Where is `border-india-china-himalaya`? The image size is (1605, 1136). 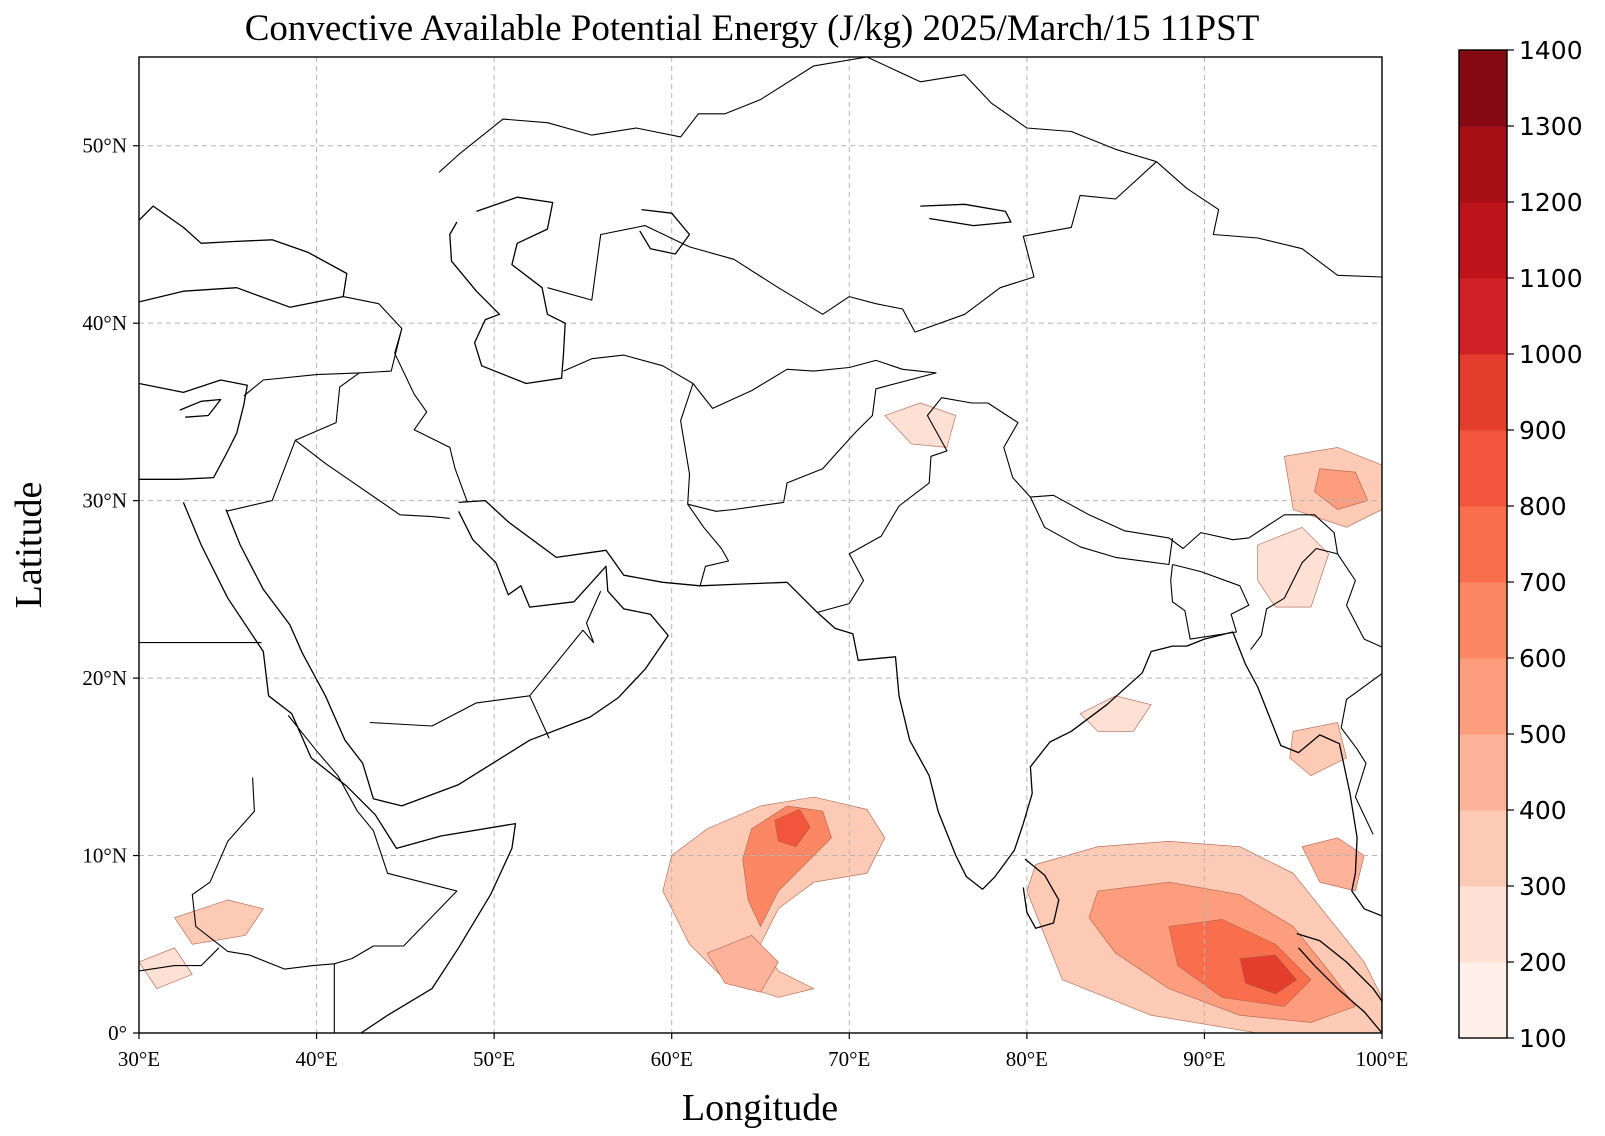 border-india-china-himalaya is located at coordinates (1163, 526).